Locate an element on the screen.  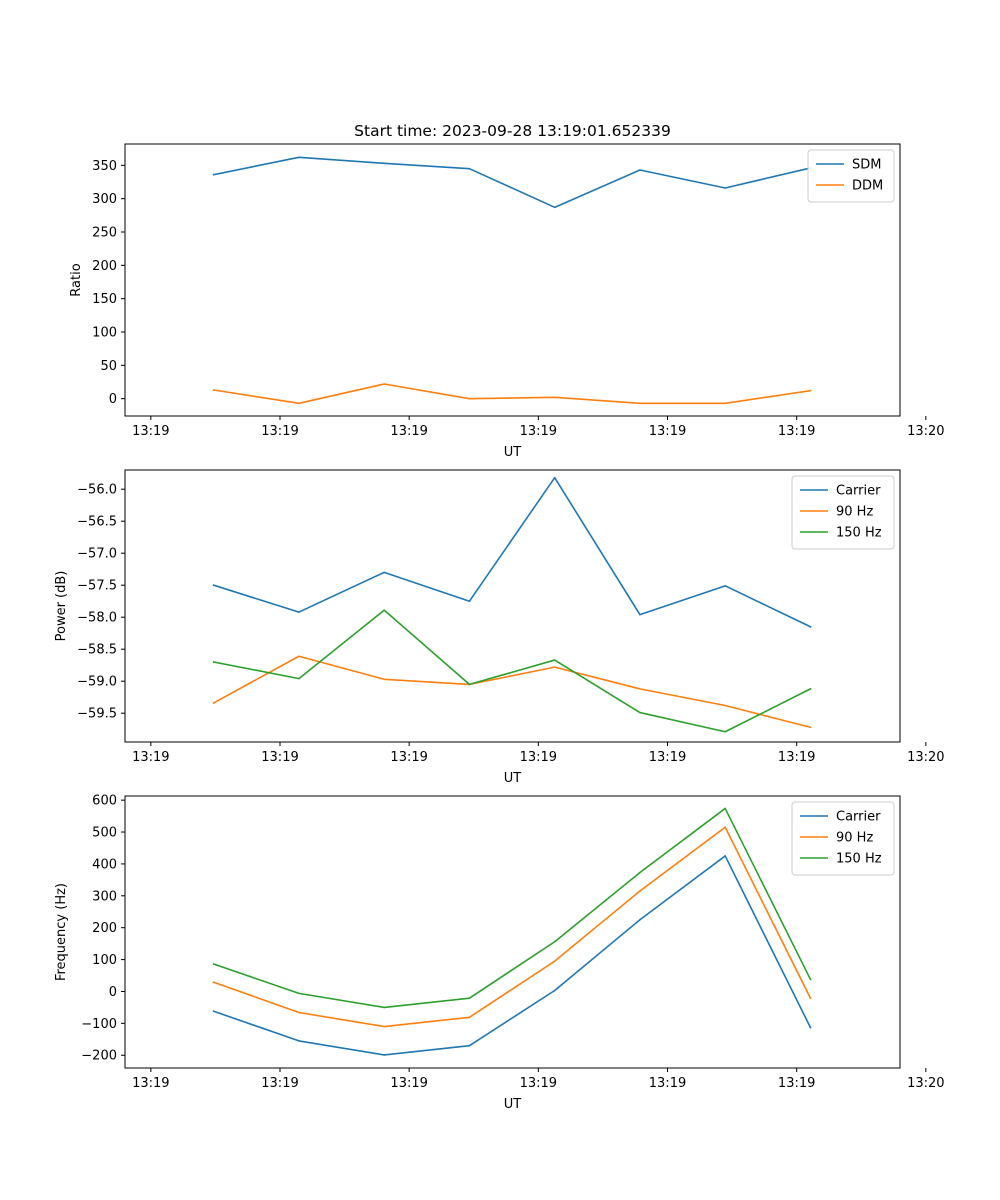
panel-3-legend-box is located at coordinates (843, 838).